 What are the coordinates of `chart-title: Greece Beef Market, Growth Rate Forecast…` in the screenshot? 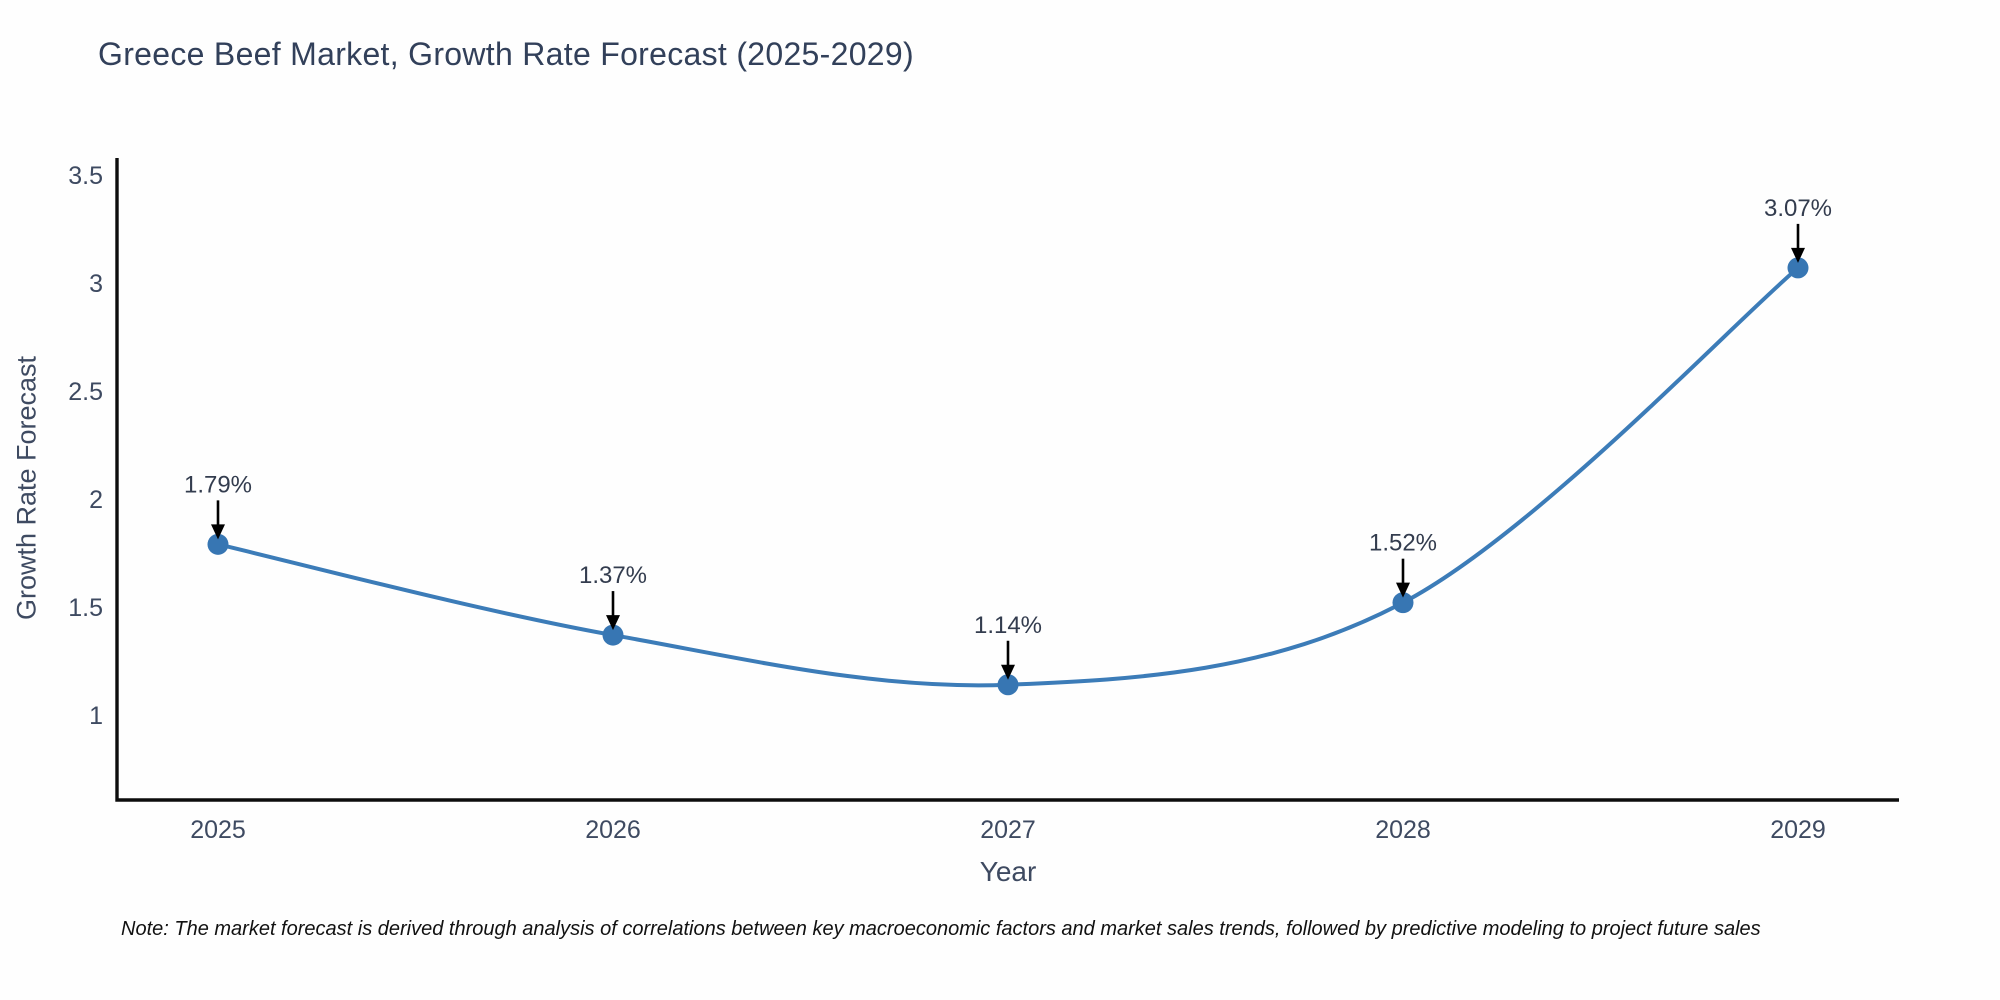 It's located at (506, 54).